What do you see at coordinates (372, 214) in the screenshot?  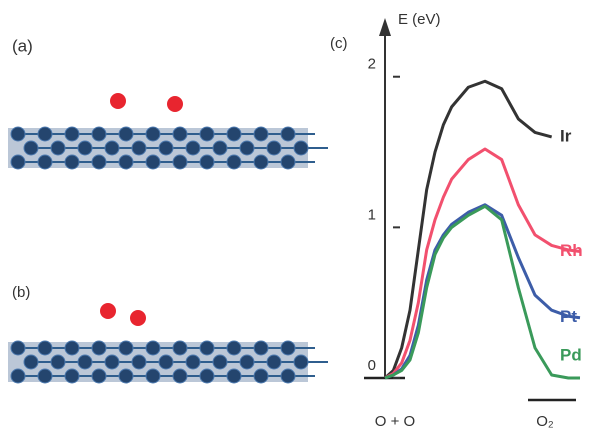 I see `y-tick-label: 1` at bounding box center [372, 214].